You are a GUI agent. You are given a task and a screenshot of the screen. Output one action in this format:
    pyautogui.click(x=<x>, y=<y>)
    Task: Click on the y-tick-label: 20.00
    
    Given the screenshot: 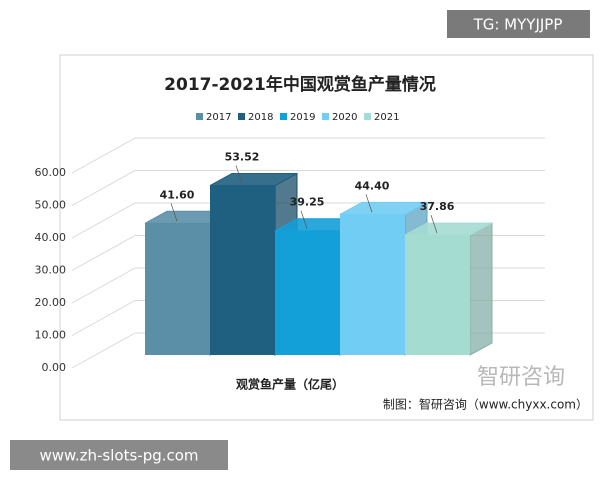 What is the action you would take?
    pyautogui.click(x=51, y=302)
    